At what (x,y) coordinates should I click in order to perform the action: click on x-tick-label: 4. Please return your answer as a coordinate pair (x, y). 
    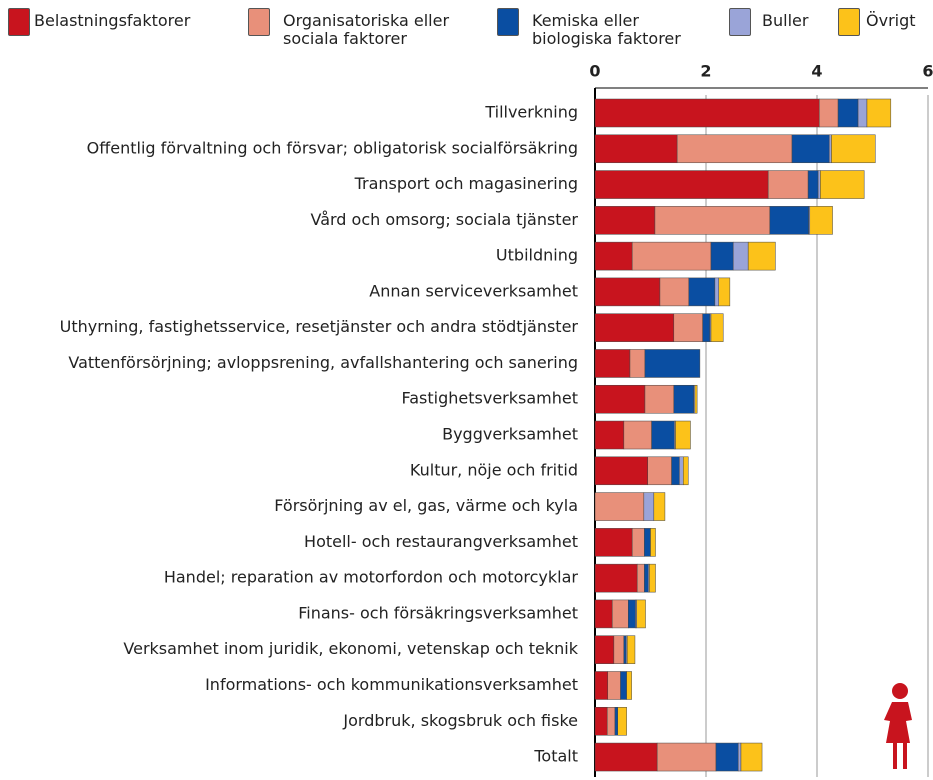
    Looking at the image, I should click on (816, 71).